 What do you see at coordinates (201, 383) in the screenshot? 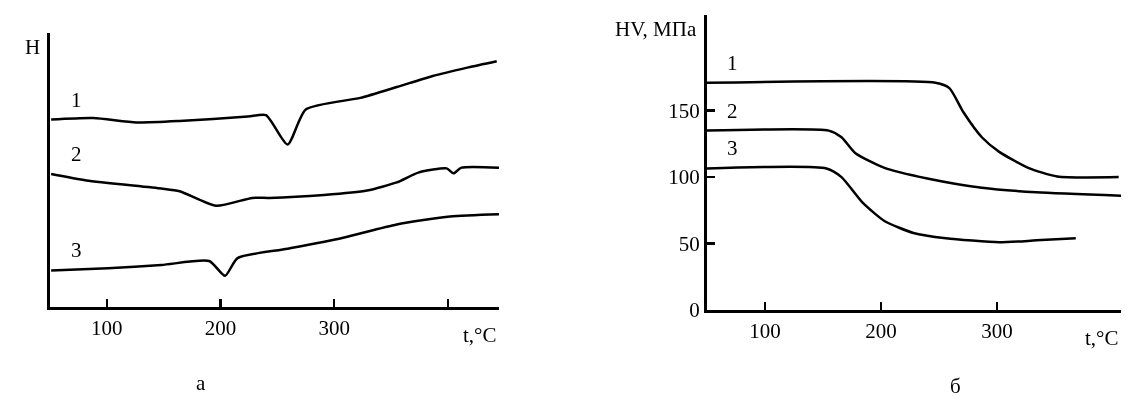
I see `text: а` at bounding box center [201, 383].